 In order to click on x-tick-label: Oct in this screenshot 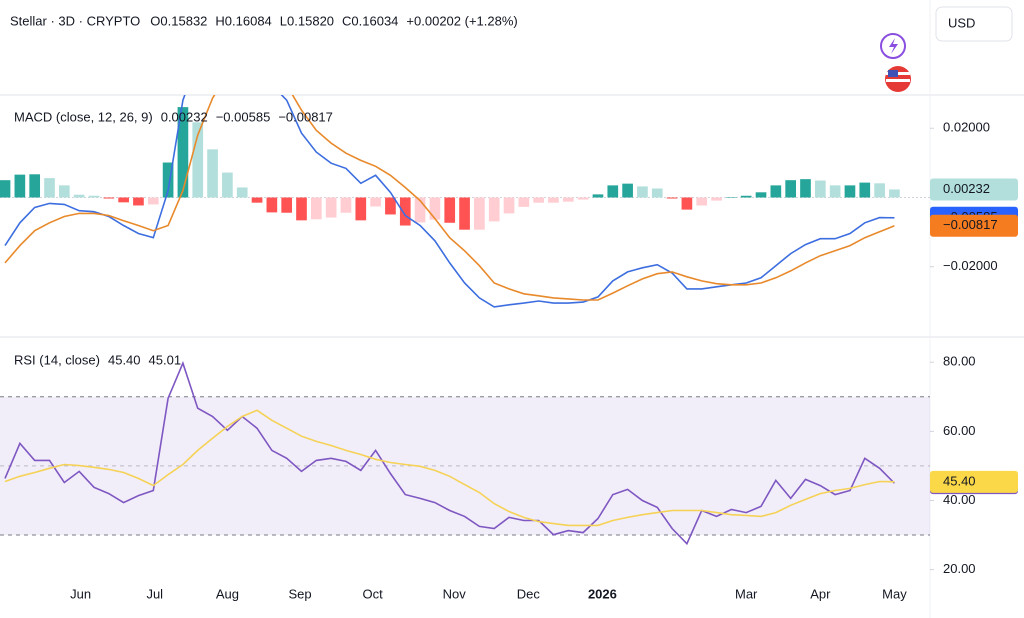, I will do `click(373, 593)`.